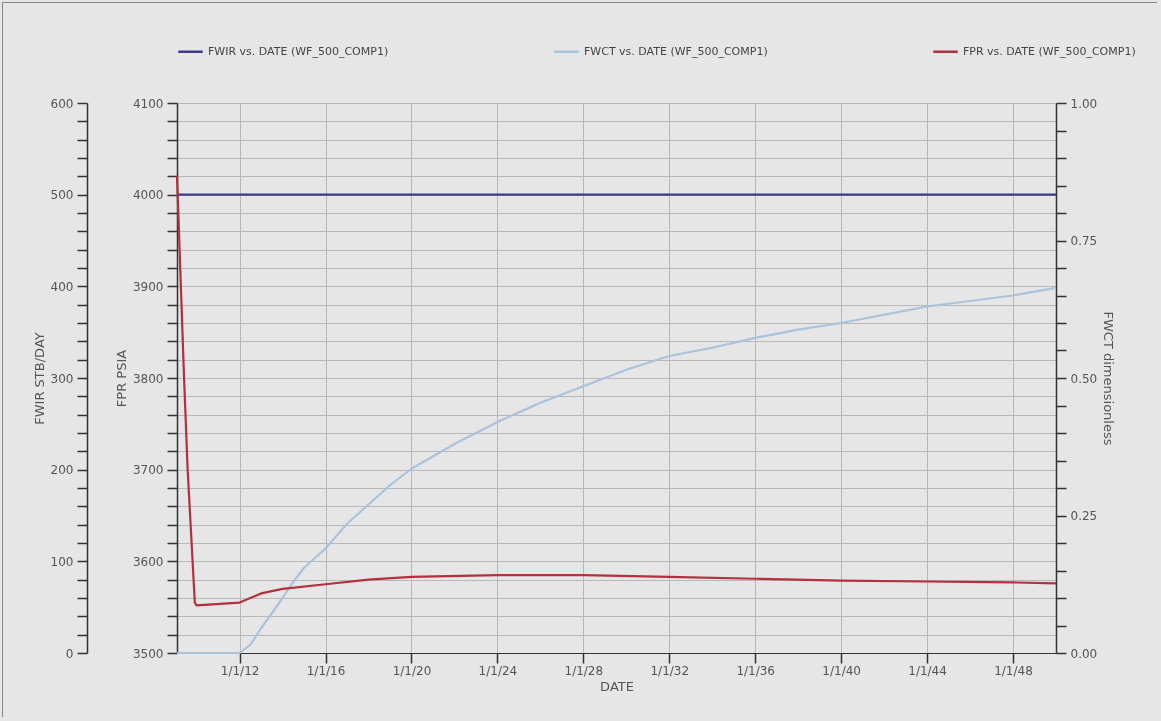 The height and width of the screenshot is (721, 1161). What do you see at coordinates (498, 670) in the screenshot?
I see `x-tick-label: 1/1/24` at bounding box center [498, 670].